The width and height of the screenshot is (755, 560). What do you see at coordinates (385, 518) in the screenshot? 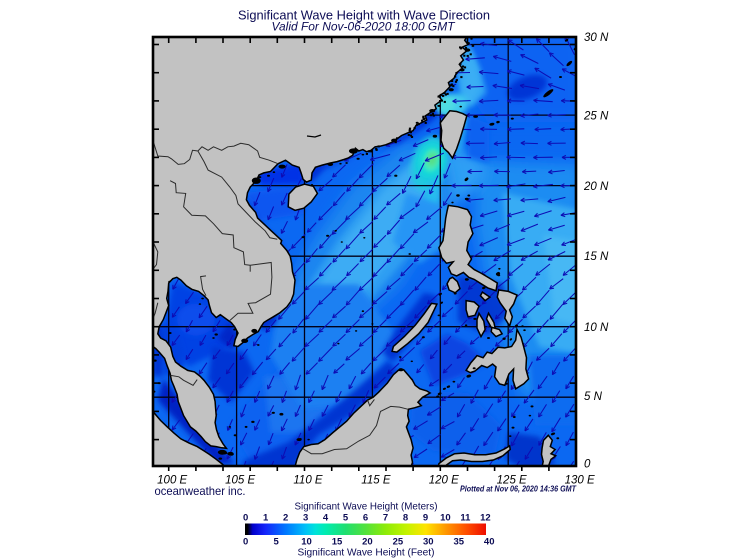
I see `svg-text: 7` at bounding box center [385, 518].